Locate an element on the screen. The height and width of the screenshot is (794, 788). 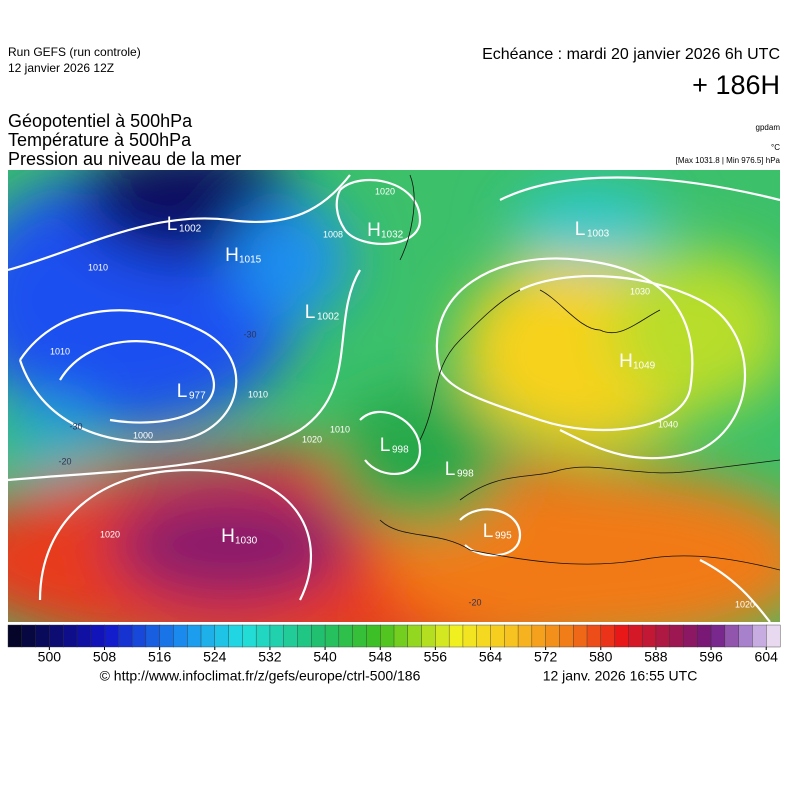
colorbar-tick-label: 580 is located at coordinates (601, 657).